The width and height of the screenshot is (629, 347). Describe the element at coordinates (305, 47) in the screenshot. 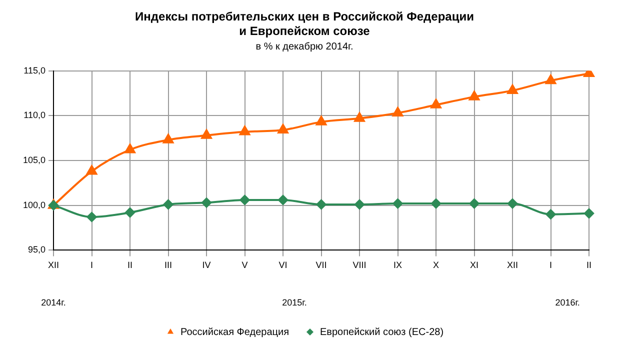

I see `chart-subtitle: в % к декабрю 2014г.` at that location.